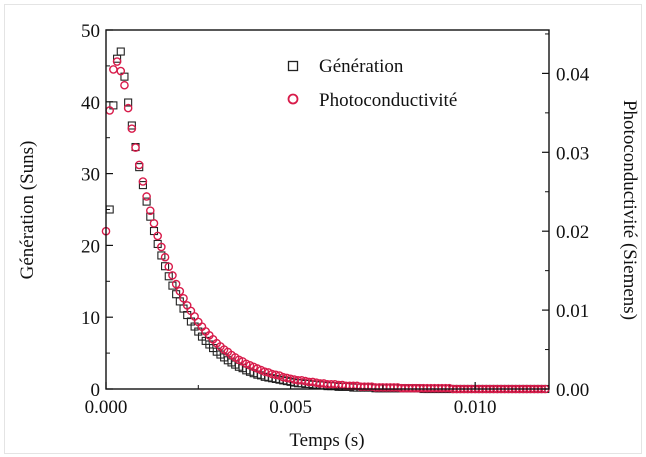  What do you see at coordinates (572, 232) in the screenshot?
I see `y-right-tick-label: 0.02` at bounding box center [572, 232].